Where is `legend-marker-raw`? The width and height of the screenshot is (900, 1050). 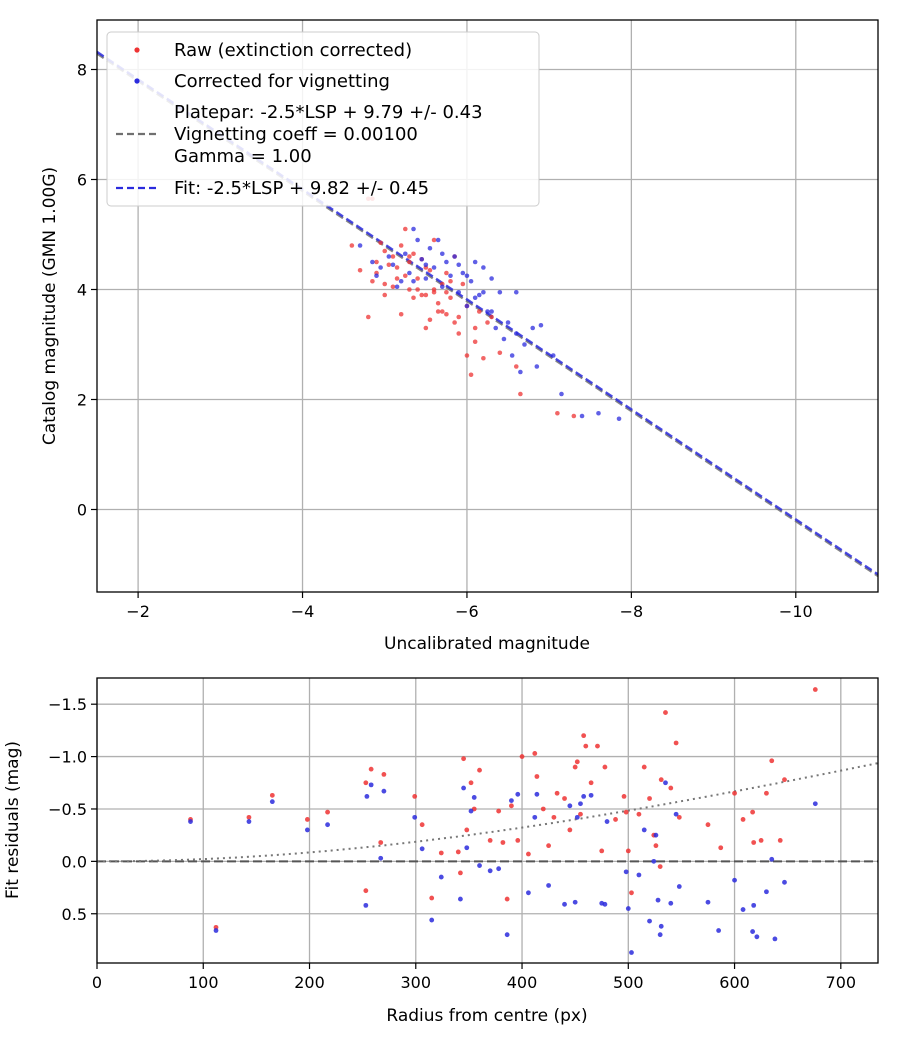 legend-marker-raw is located at coordinates (137, 50).